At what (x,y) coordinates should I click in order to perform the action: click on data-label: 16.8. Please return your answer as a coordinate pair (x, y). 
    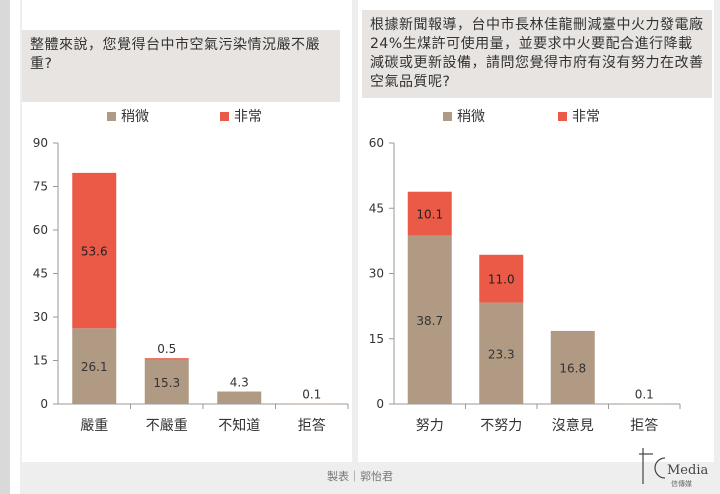
    Looking at the image, I should click on (572, 368).